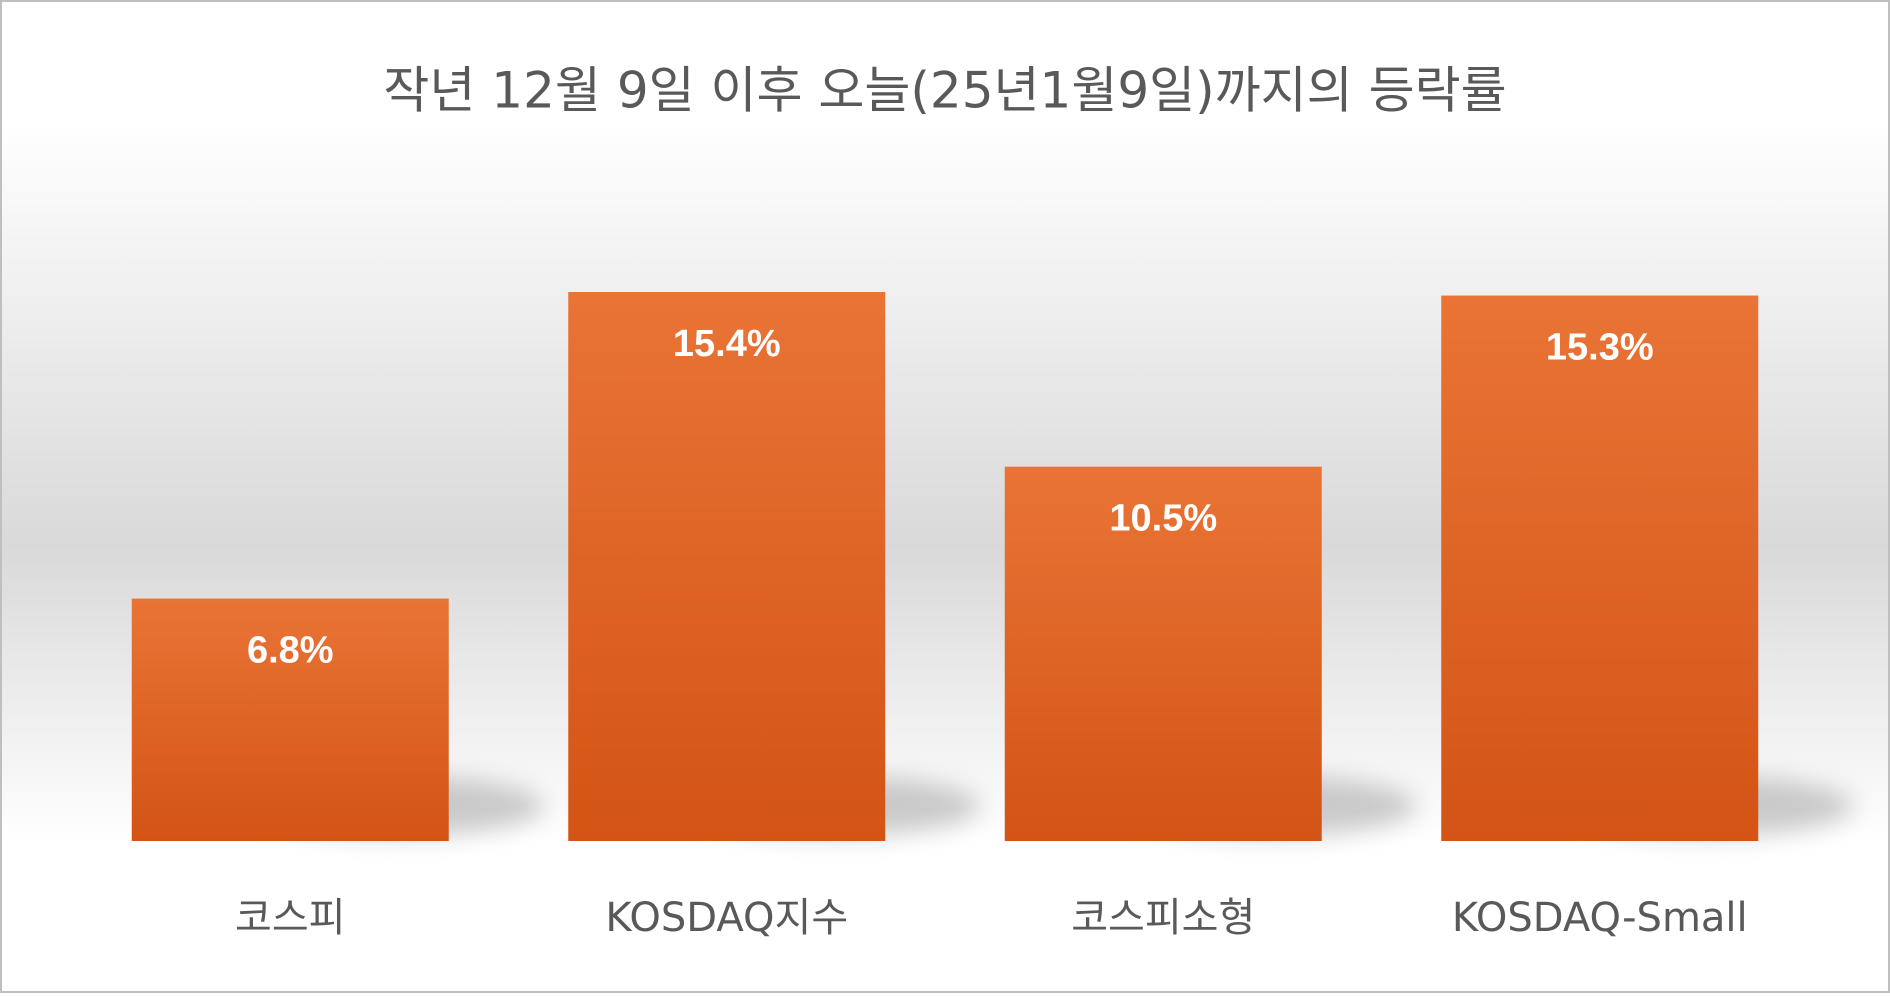  What do you see at coordinates (727, 344) in the screenshot?
I see `value-label: 15.4%` at bounding box center [727, 344].